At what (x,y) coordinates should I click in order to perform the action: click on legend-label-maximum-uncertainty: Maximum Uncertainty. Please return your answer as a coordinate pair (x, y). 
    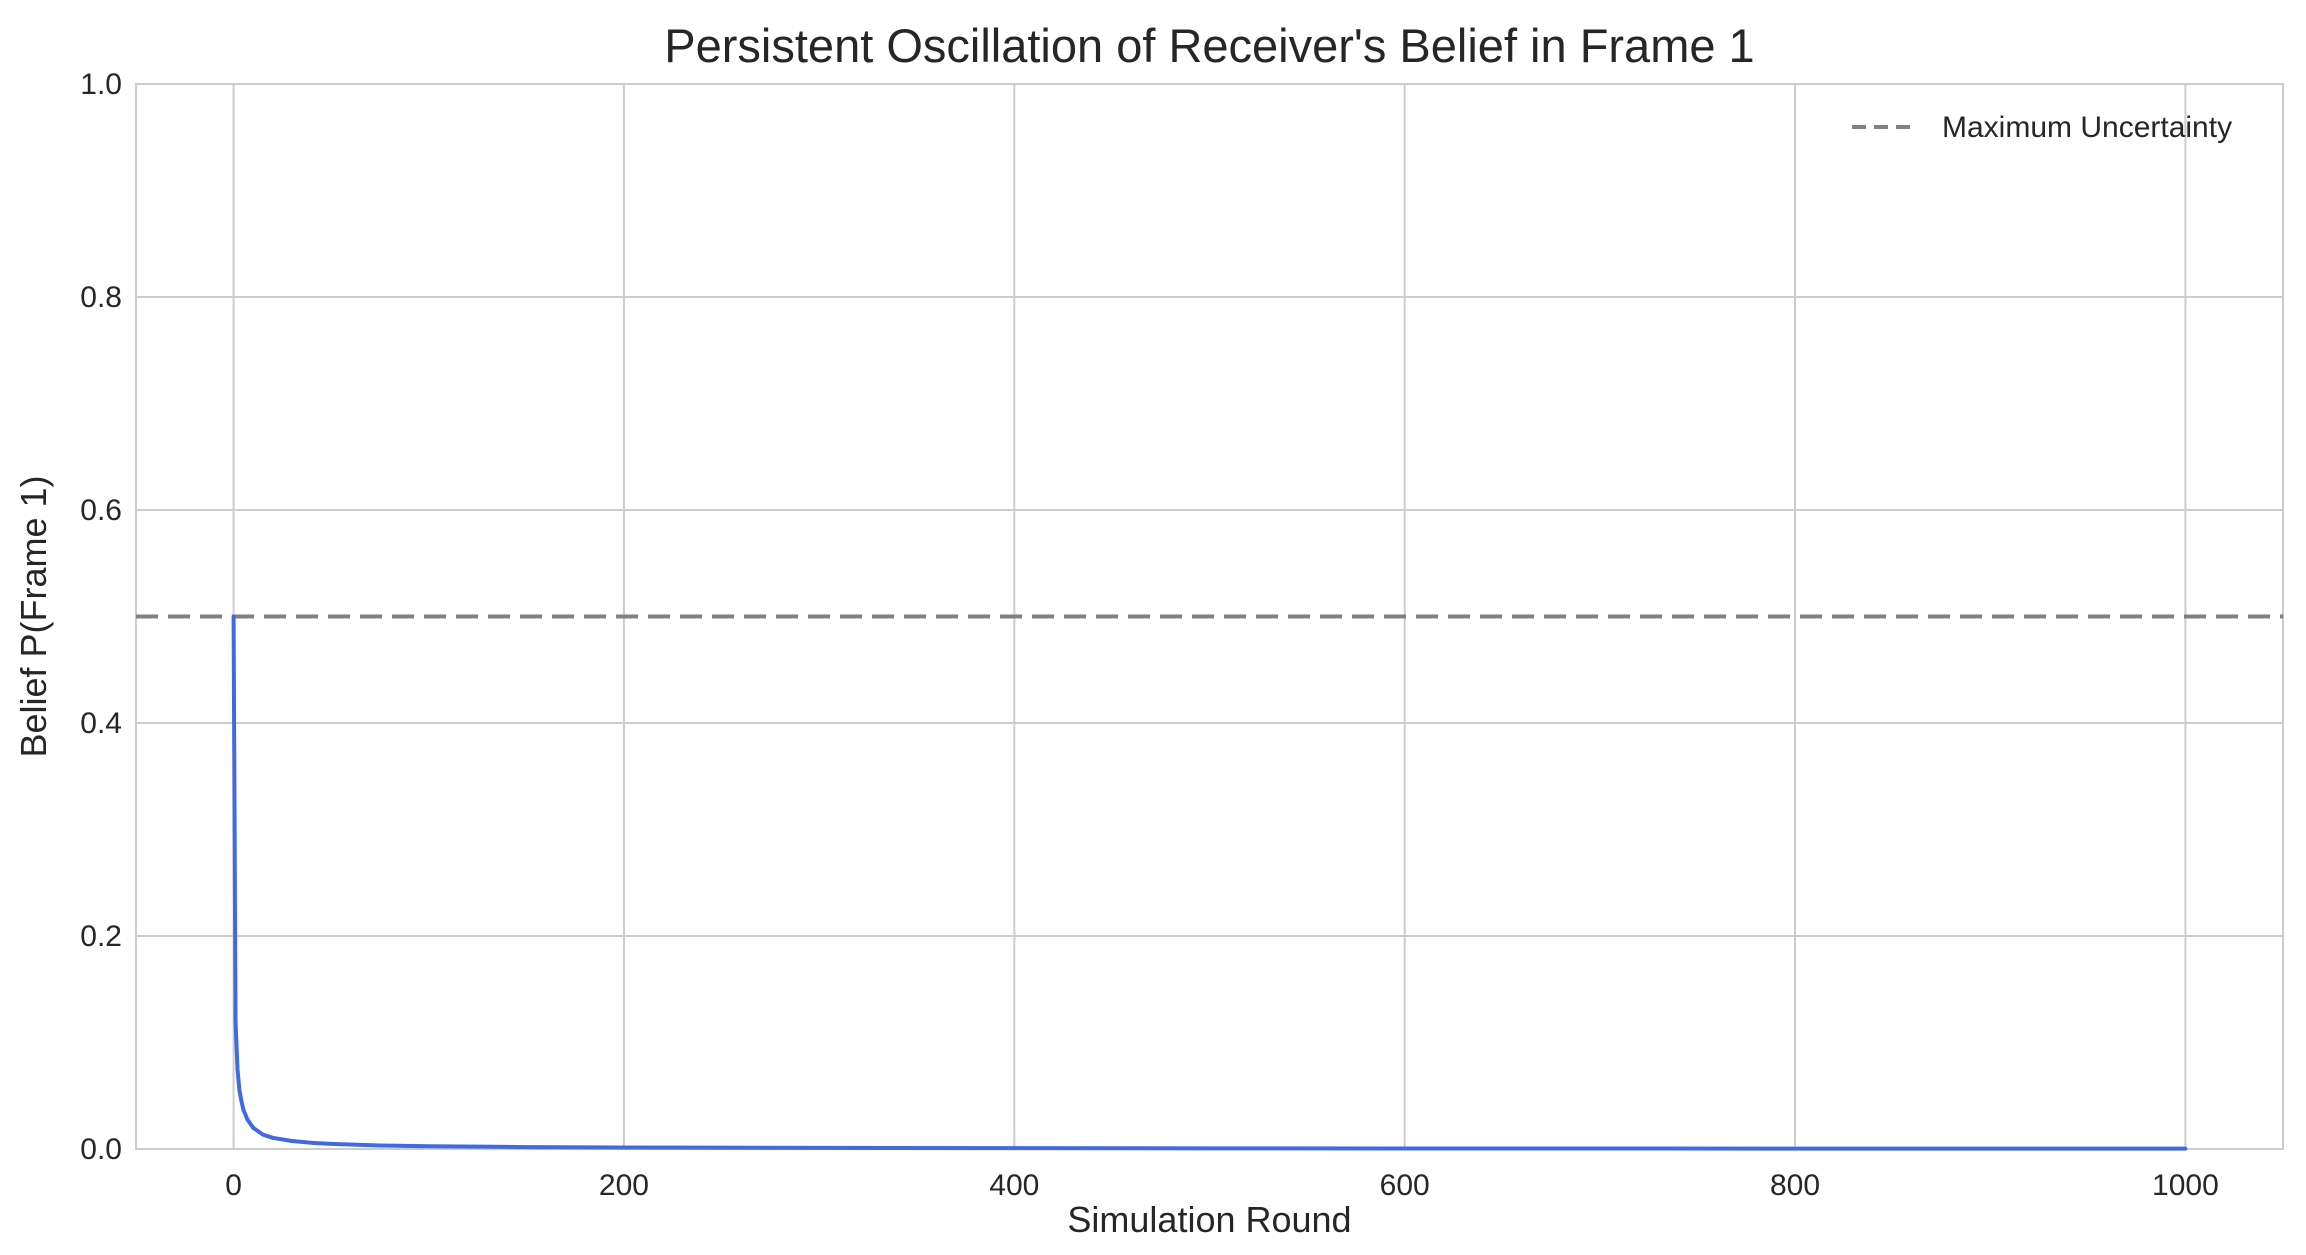
    Looking at the image, I should click on (2087, 127).